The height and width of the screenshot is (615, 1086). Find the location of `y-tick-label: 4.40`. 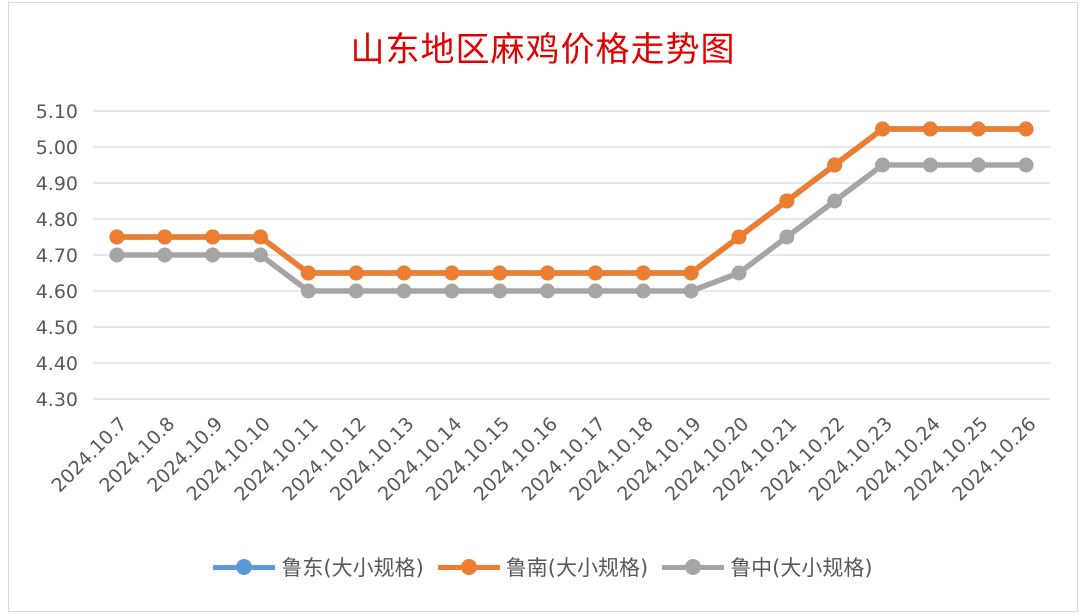

y-tick-label: 4.40 is located at coordinates (57, 364).